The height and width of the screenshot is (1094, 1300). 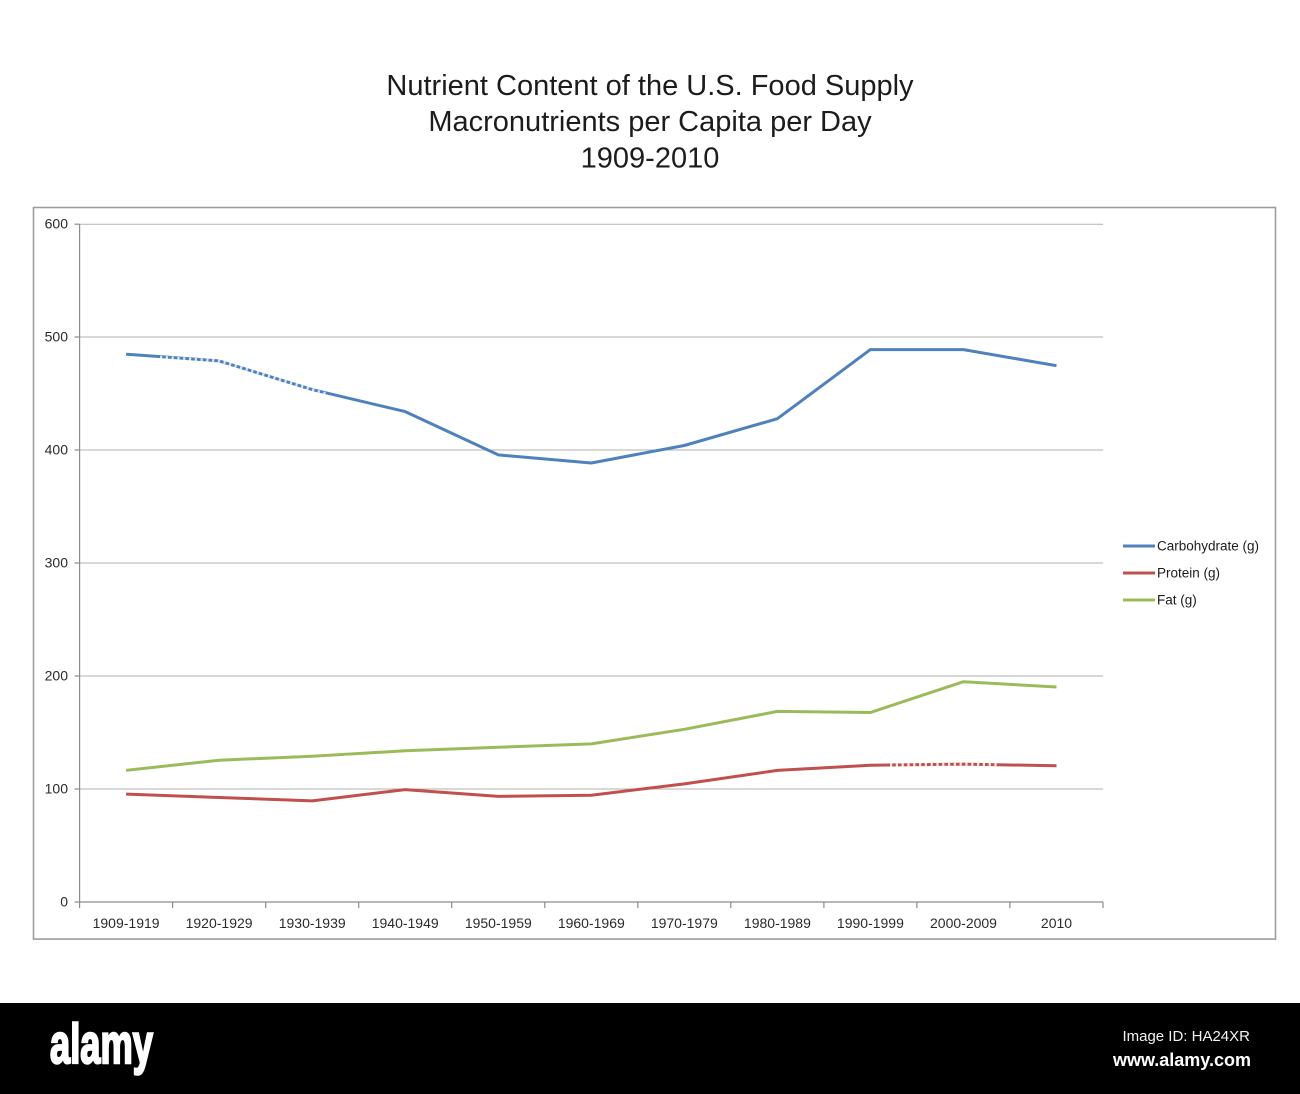 I want to click on svg-text: 1909-2010, so click(x=650, y=159).